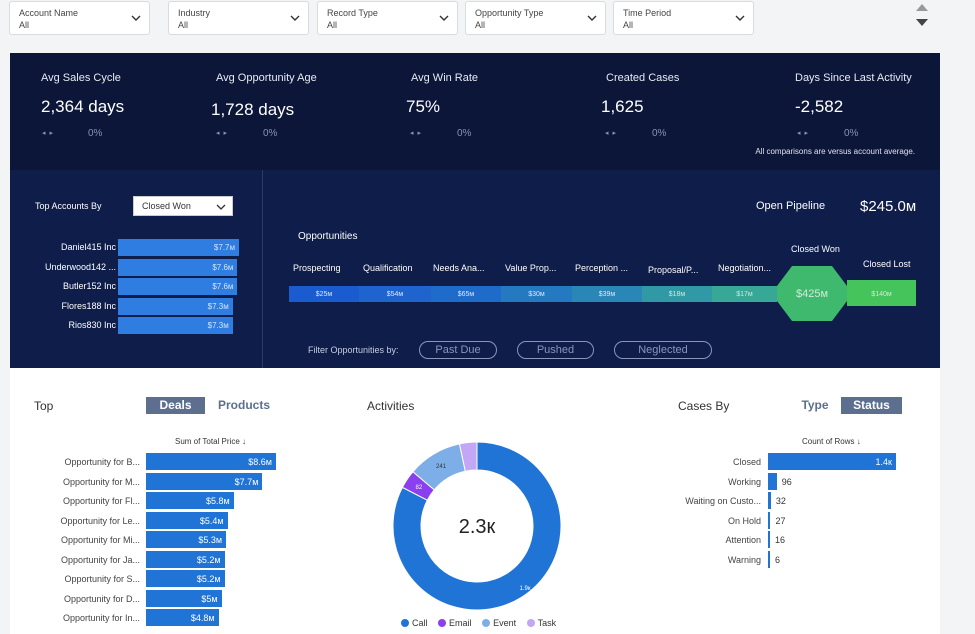 The width and height of the screenshot is (975, 634). I want to click on deal-row: Opportunity for Le... $5.4м, so click(160, 520).